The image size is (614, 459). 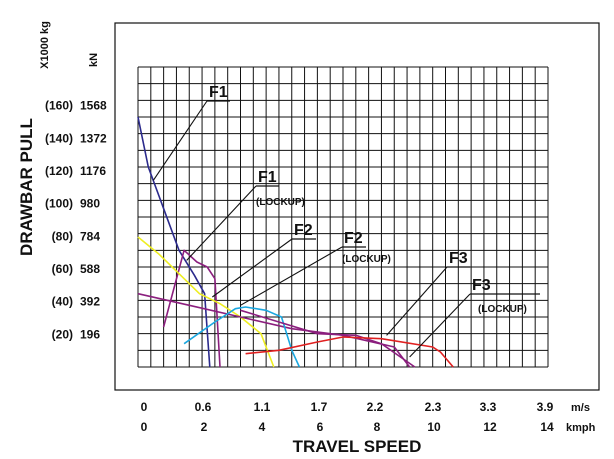 I want to click on y-unit-kg: X1000 kg, so click(x=45, y=45).